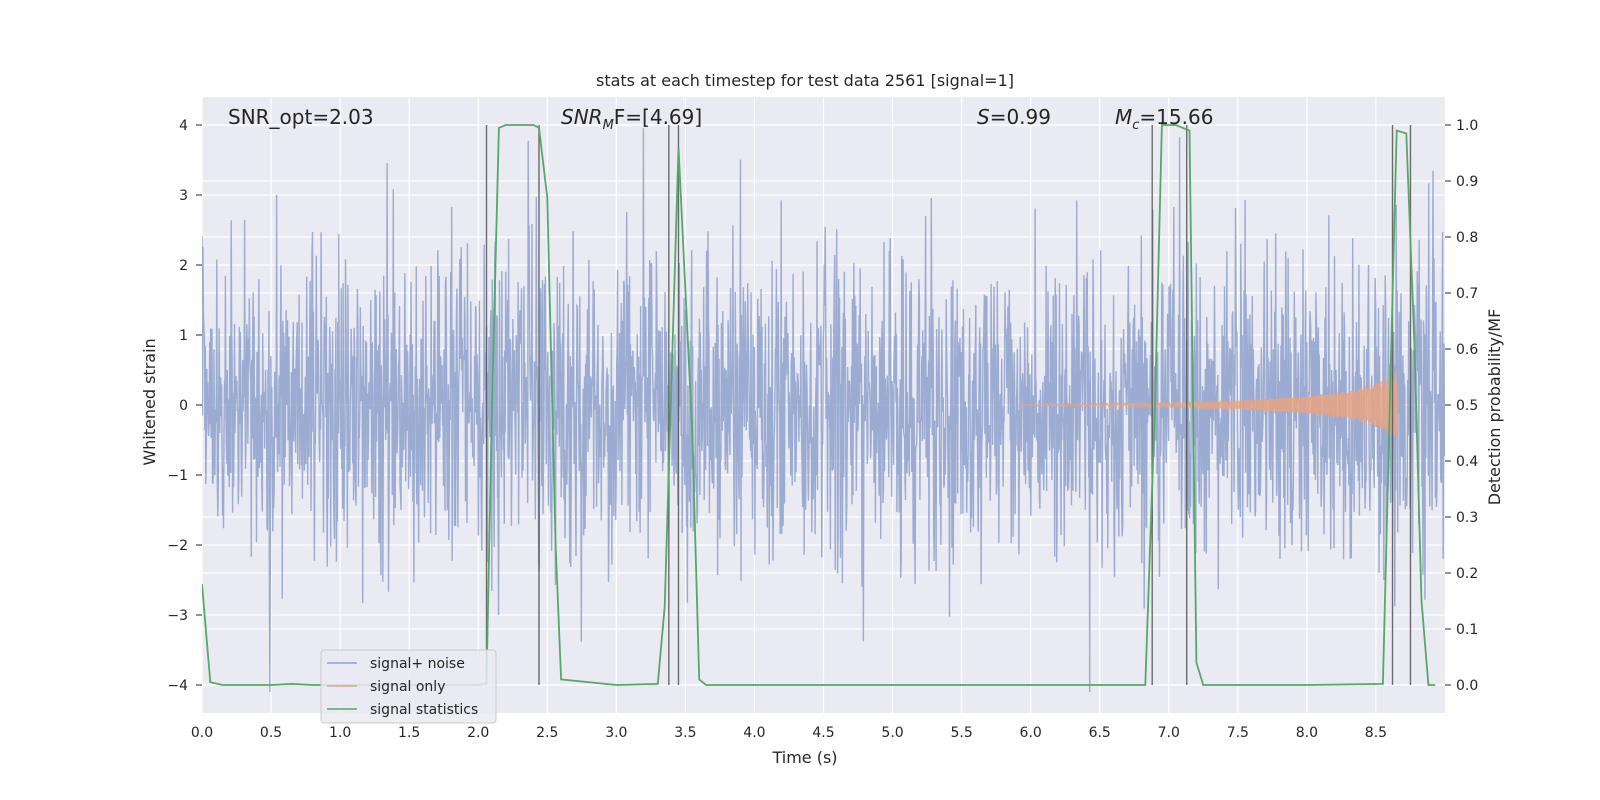 The image size is (1600, 800). What do you see at coordinates (1467, 294) in the screenshot?
I see `y2-tick-label: 0.7` at bounding box center [1467, 294].